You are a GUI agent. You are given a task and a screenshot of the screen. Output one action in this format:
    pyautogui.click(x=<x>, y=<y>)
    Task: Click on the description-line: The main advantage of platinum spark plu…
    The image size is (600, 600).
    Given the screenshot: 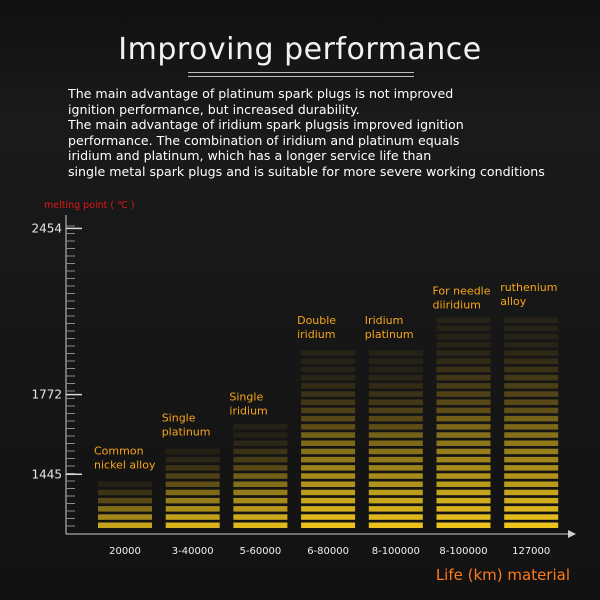 What is the action you would take?
    pyautogui.click(x=261, y=93)
    